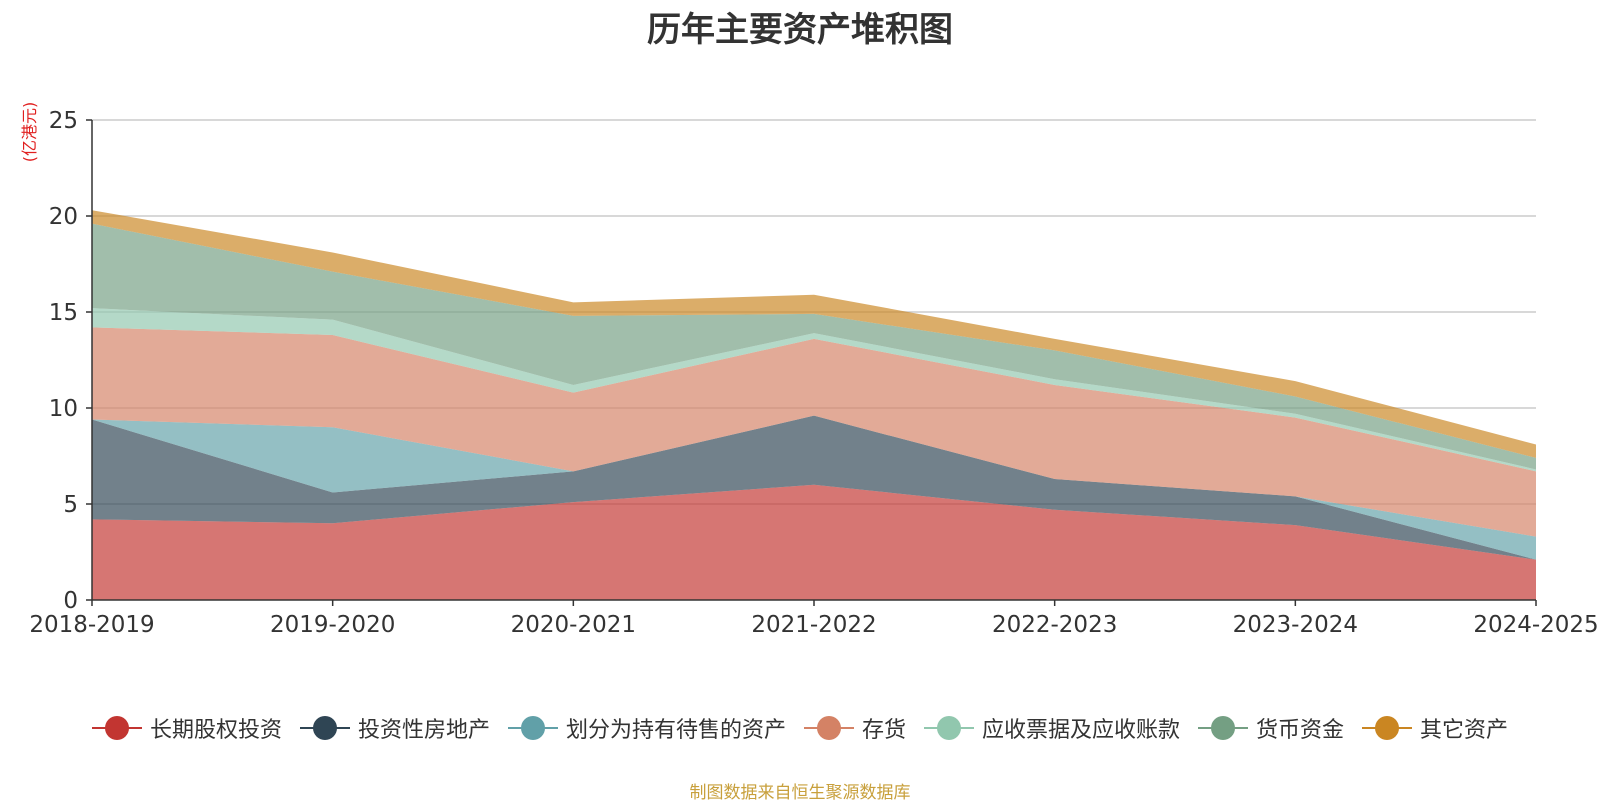 The image size is (1600, 803). What do you see at coordinates (70, 601) in the screenshot?
I see `y-tick-label-0: 0` at bounding box center [70, 601].